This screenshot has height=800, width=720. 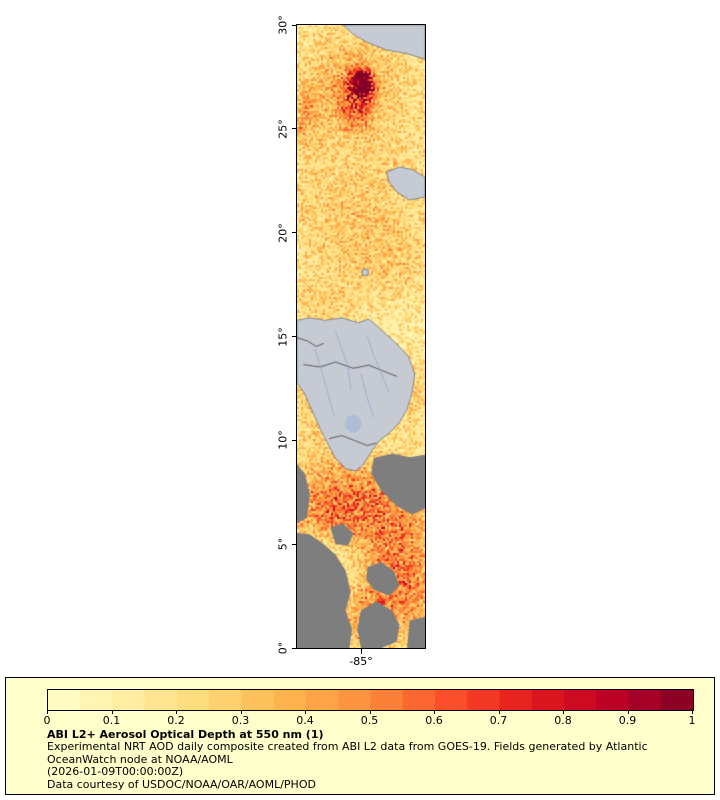 I want to click on map-plot-frame, so click(x=361, y=336).